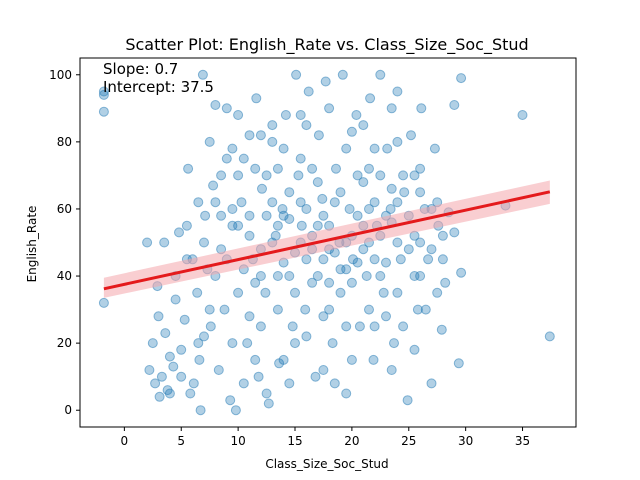 The height and width of the screenshot is (480, 640). What do you see at coordinates (64, 209) in the screenshot?
I see `y-tick-label: 60` at bounding box center [64, 209].